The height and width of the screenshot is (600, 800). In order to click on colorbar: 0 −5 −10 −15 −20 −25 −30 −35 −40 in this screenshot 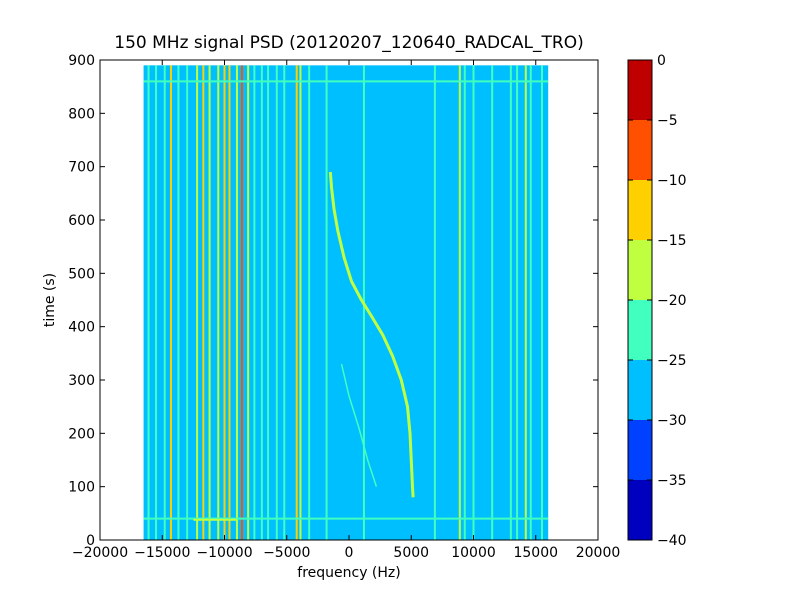, I will do `click(657, 301)`.